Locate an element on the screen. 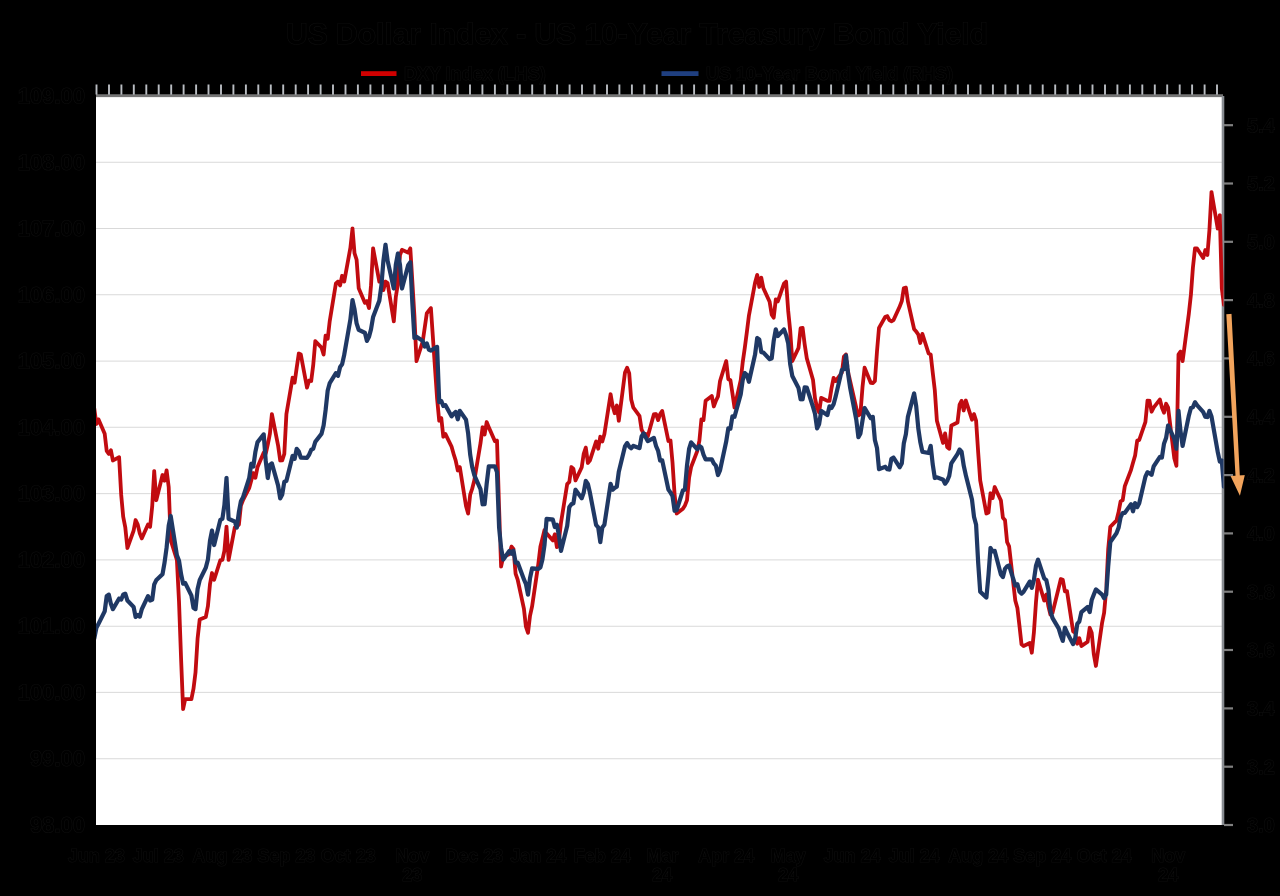 The image size is (1280, 896). svg-text: 5.0 is located at coordinates (1261, 243).